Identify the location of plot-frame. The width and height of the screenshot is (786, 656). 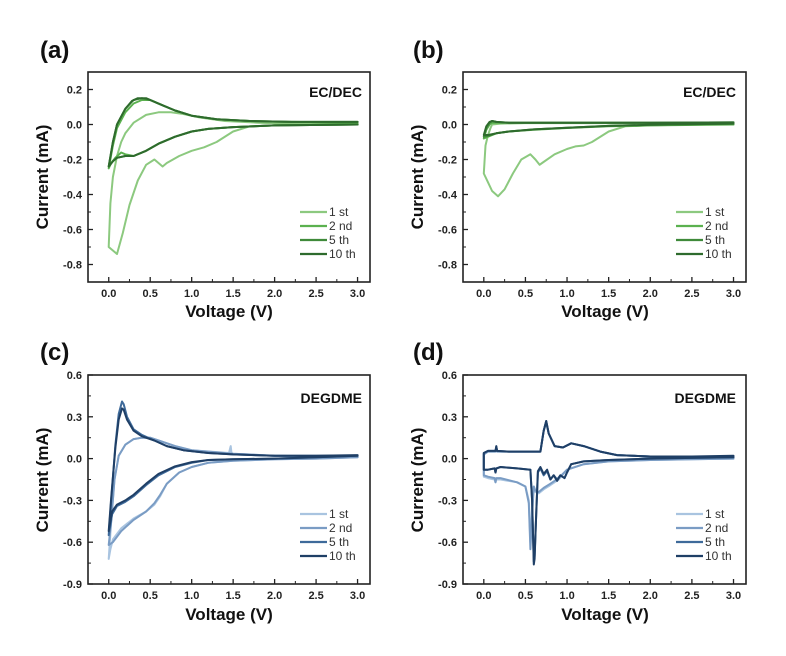
(604, 177).